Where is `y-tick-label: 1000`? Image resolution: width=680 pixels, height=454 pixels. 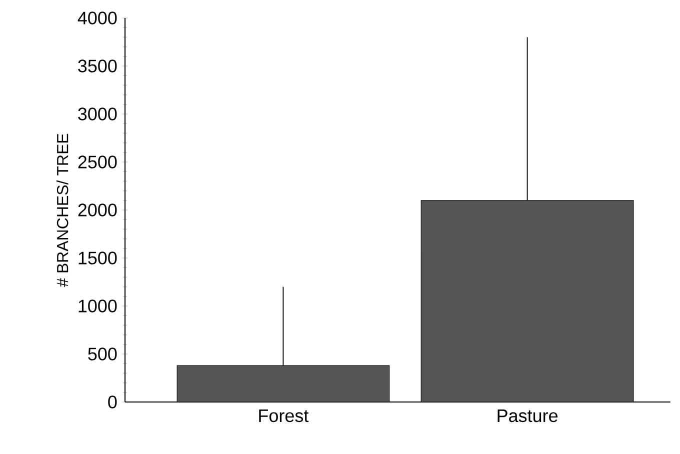 y-tick-label: 1000 is located at coordinates (97, 306).